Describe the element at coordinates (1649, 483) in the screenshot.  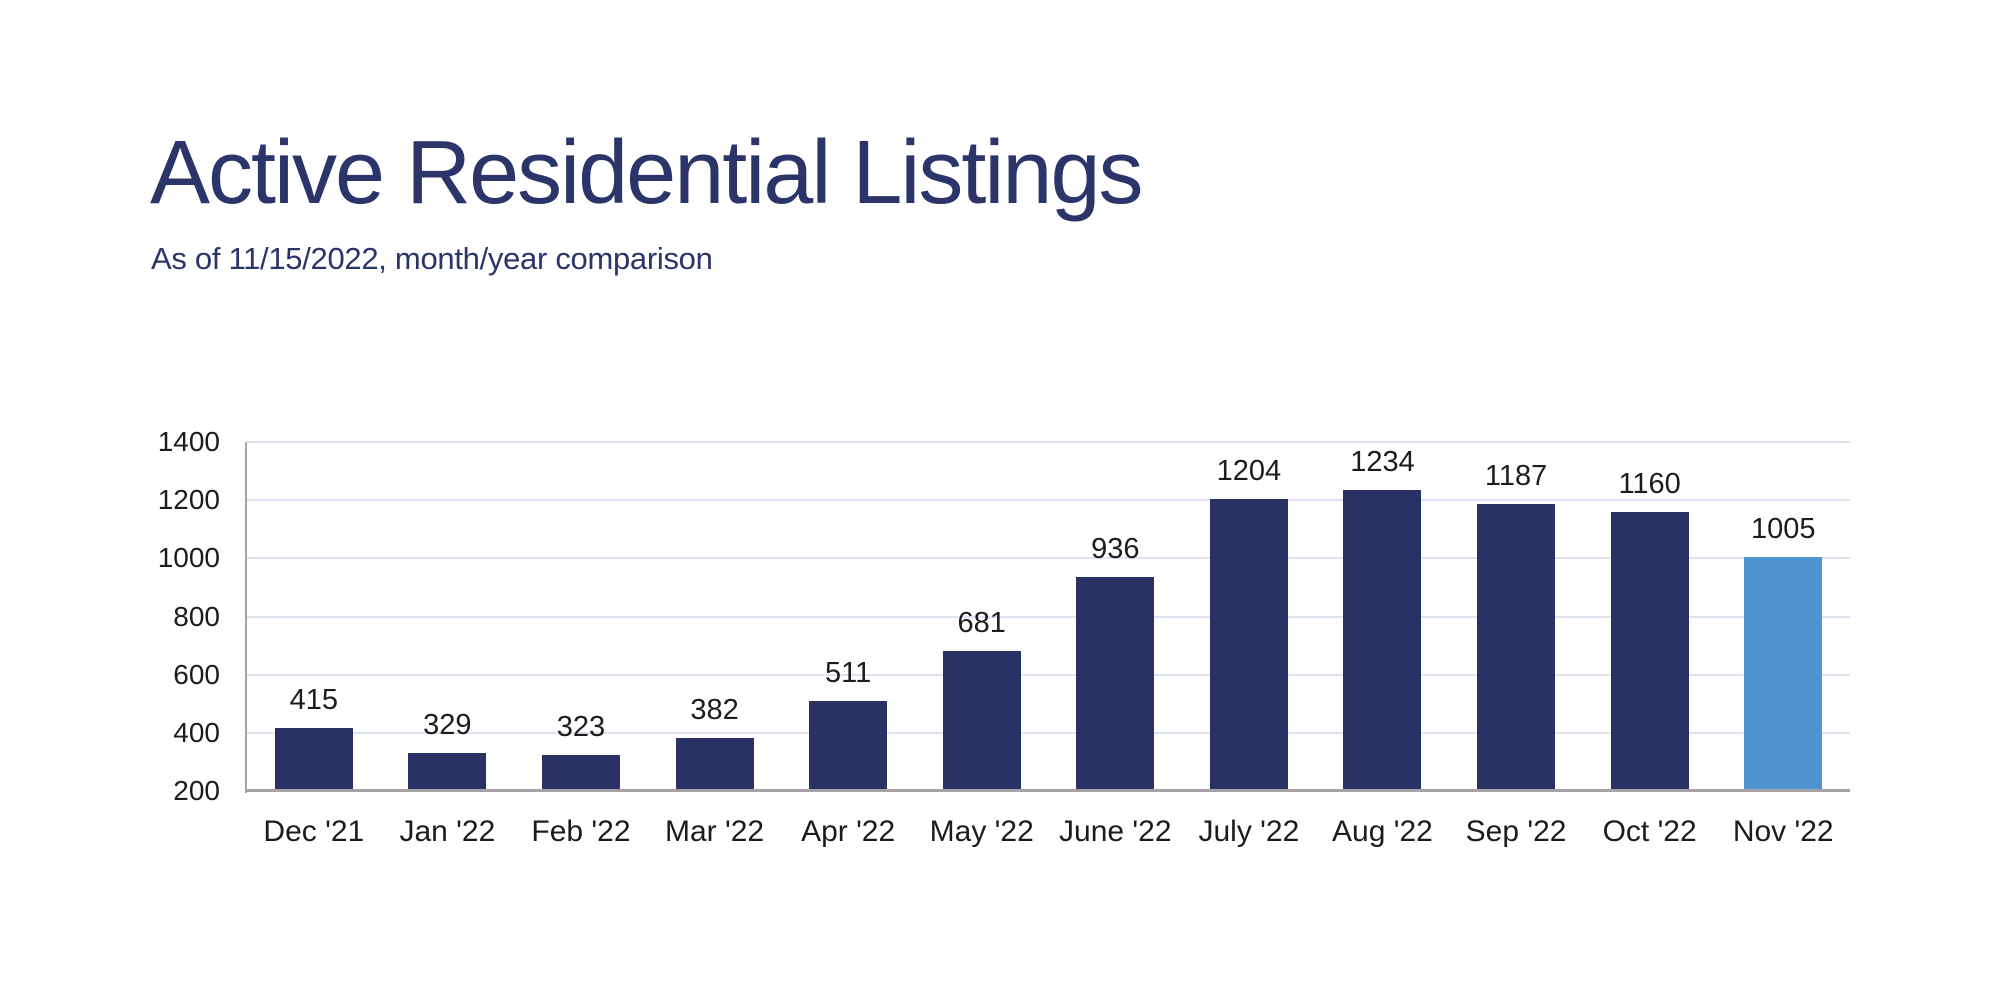
I see `bar-value-label: 1160` at that location.